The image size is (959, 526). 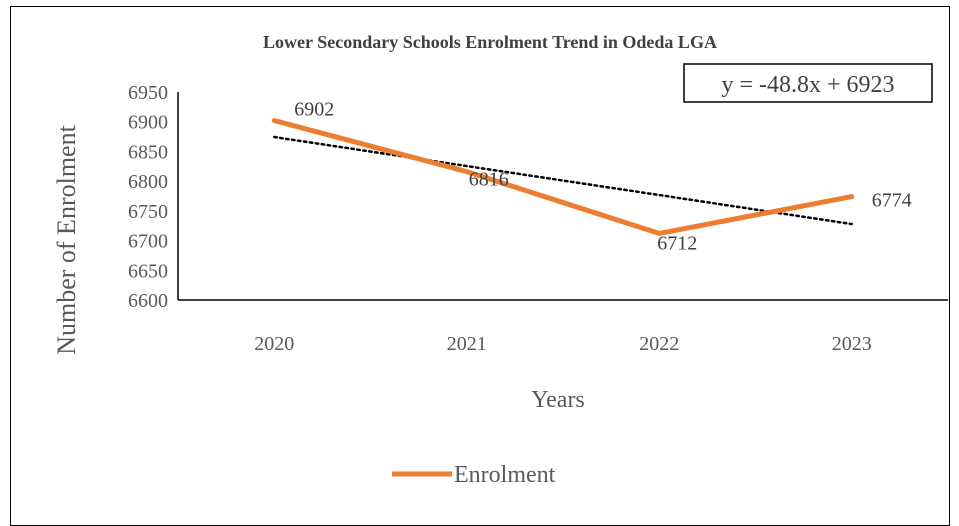 What do you see at coordinates (677, 243) in the screenshot?
I see `data-label: 6712` at bounding box center [677, 243].